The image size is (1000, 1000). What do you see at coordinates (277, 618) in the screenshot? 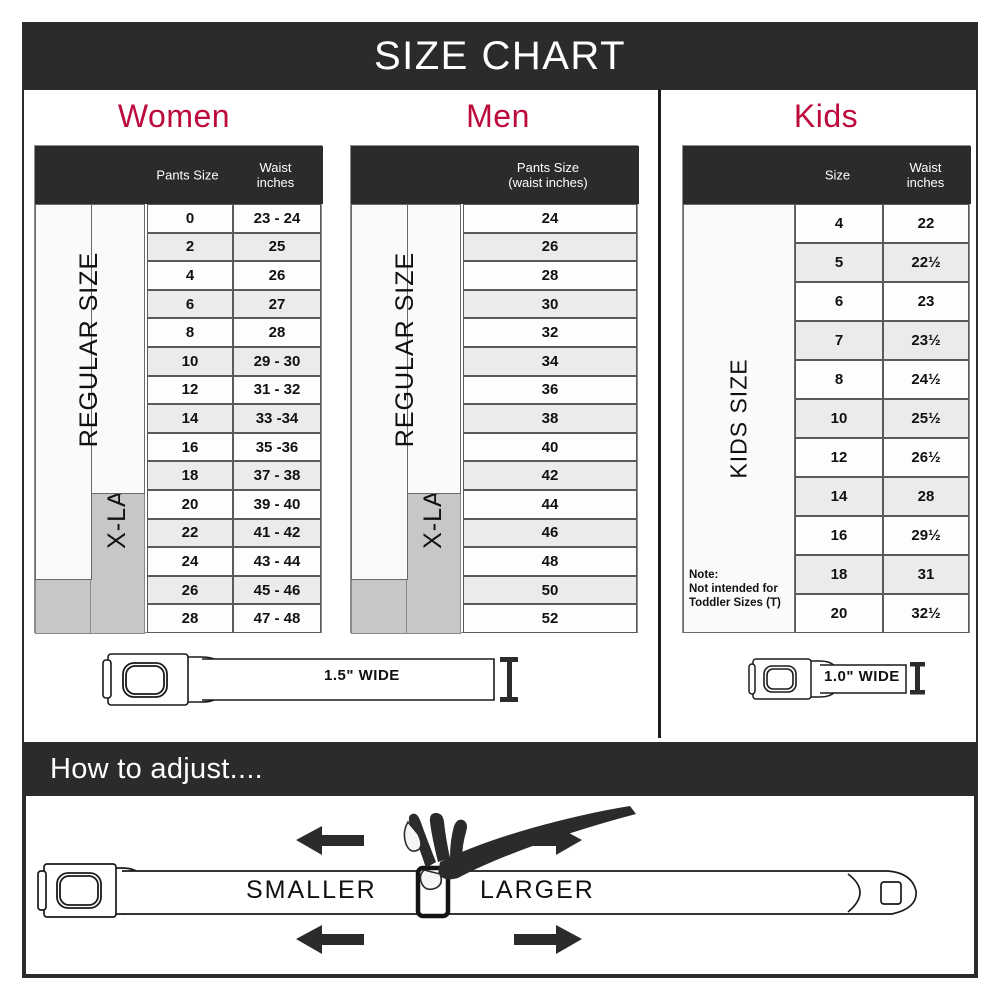
I see `women-cell-waist: 47 - 48` at bounding box center [277, 618].